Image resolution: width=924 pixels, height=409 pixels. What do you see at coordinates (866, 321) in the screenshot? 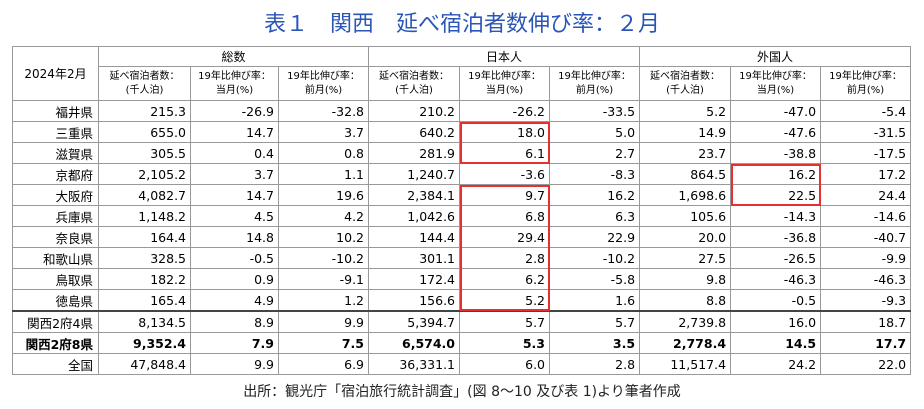
I see `cell: 18.7` at bounding box center [866, 321].